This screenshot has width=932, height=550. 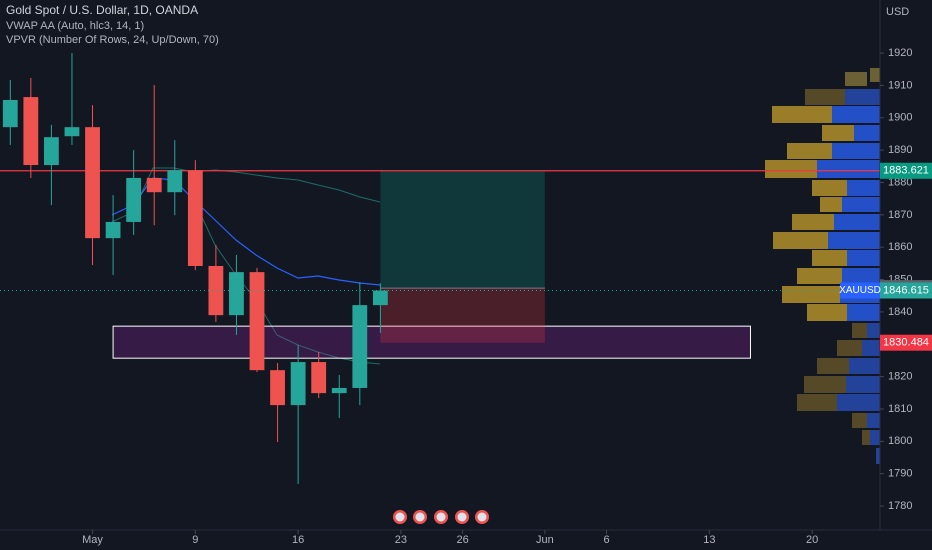 I want to click on y-tick-label: 1800, so click(x=900, y=441).